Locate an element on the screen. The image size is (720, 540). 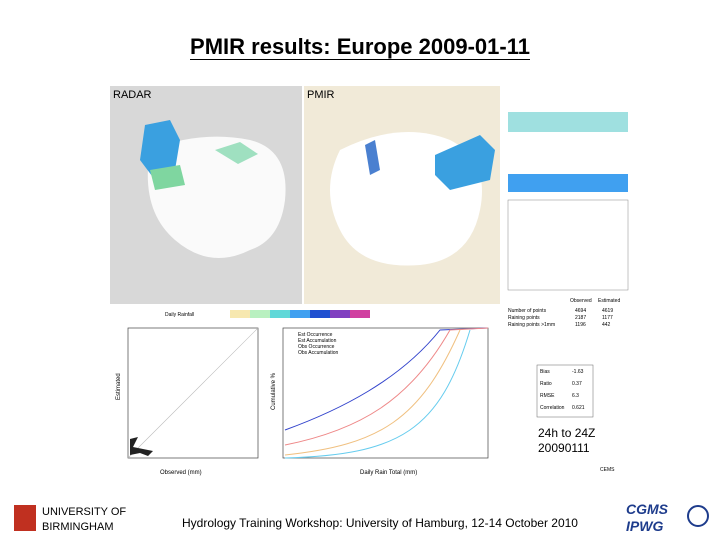
stats-cell: Number of points is located at coordinates (527, 311).